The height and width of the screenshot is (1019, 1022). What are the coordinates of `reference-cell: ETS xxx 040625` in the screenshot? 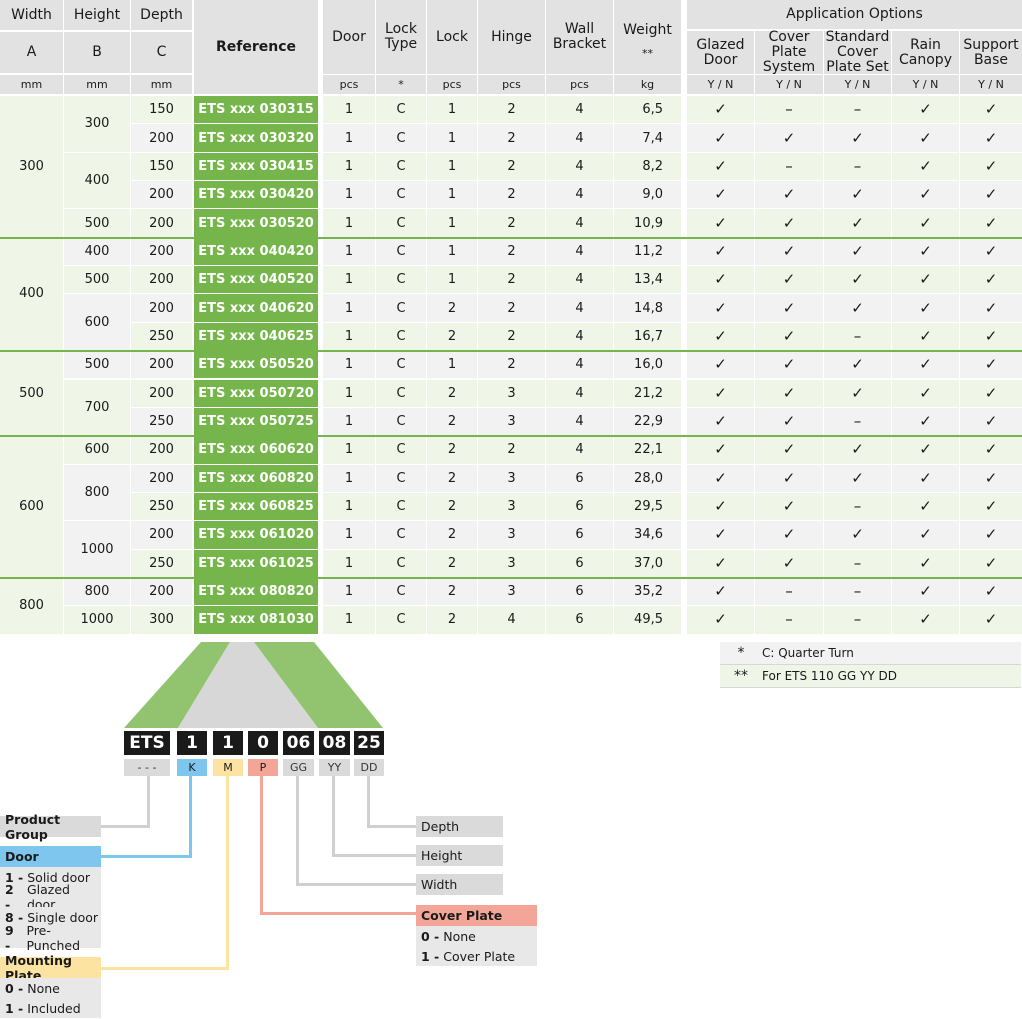 It's located at (256, 336).